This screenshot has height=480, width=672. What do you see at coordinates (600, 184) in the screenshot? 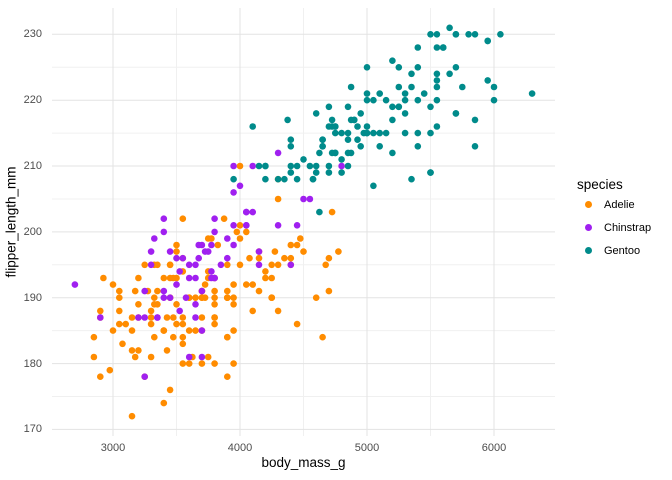
I see `legend-title: species` at bounding box center [600, 184].